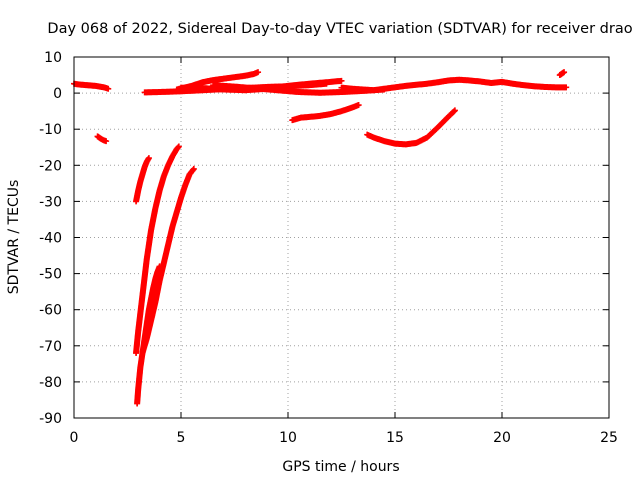  Describe the element at coordinates (14, 237) in the screenshot. I see `y-axis-label: SDTVAR / TECUs` at that location.